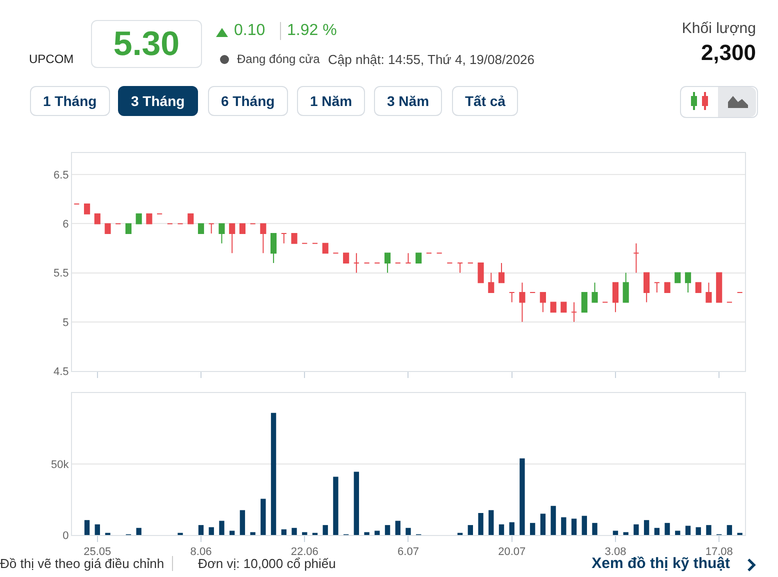 The width and height of the screenshot is (778, 577). What do you see at coordinates (65, 322) in the screenshot?
I see `y-tick-label: 5` at bounding box center [65, 322].